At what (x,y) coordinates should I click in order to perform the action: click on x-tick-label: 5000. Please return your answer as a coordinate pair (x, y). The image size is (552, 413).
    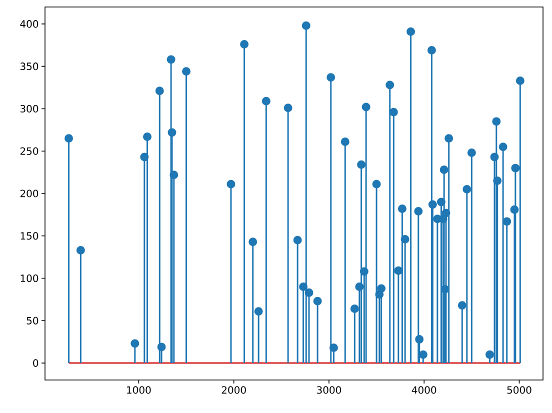
    Looking at the image, I should click on (519, 390).